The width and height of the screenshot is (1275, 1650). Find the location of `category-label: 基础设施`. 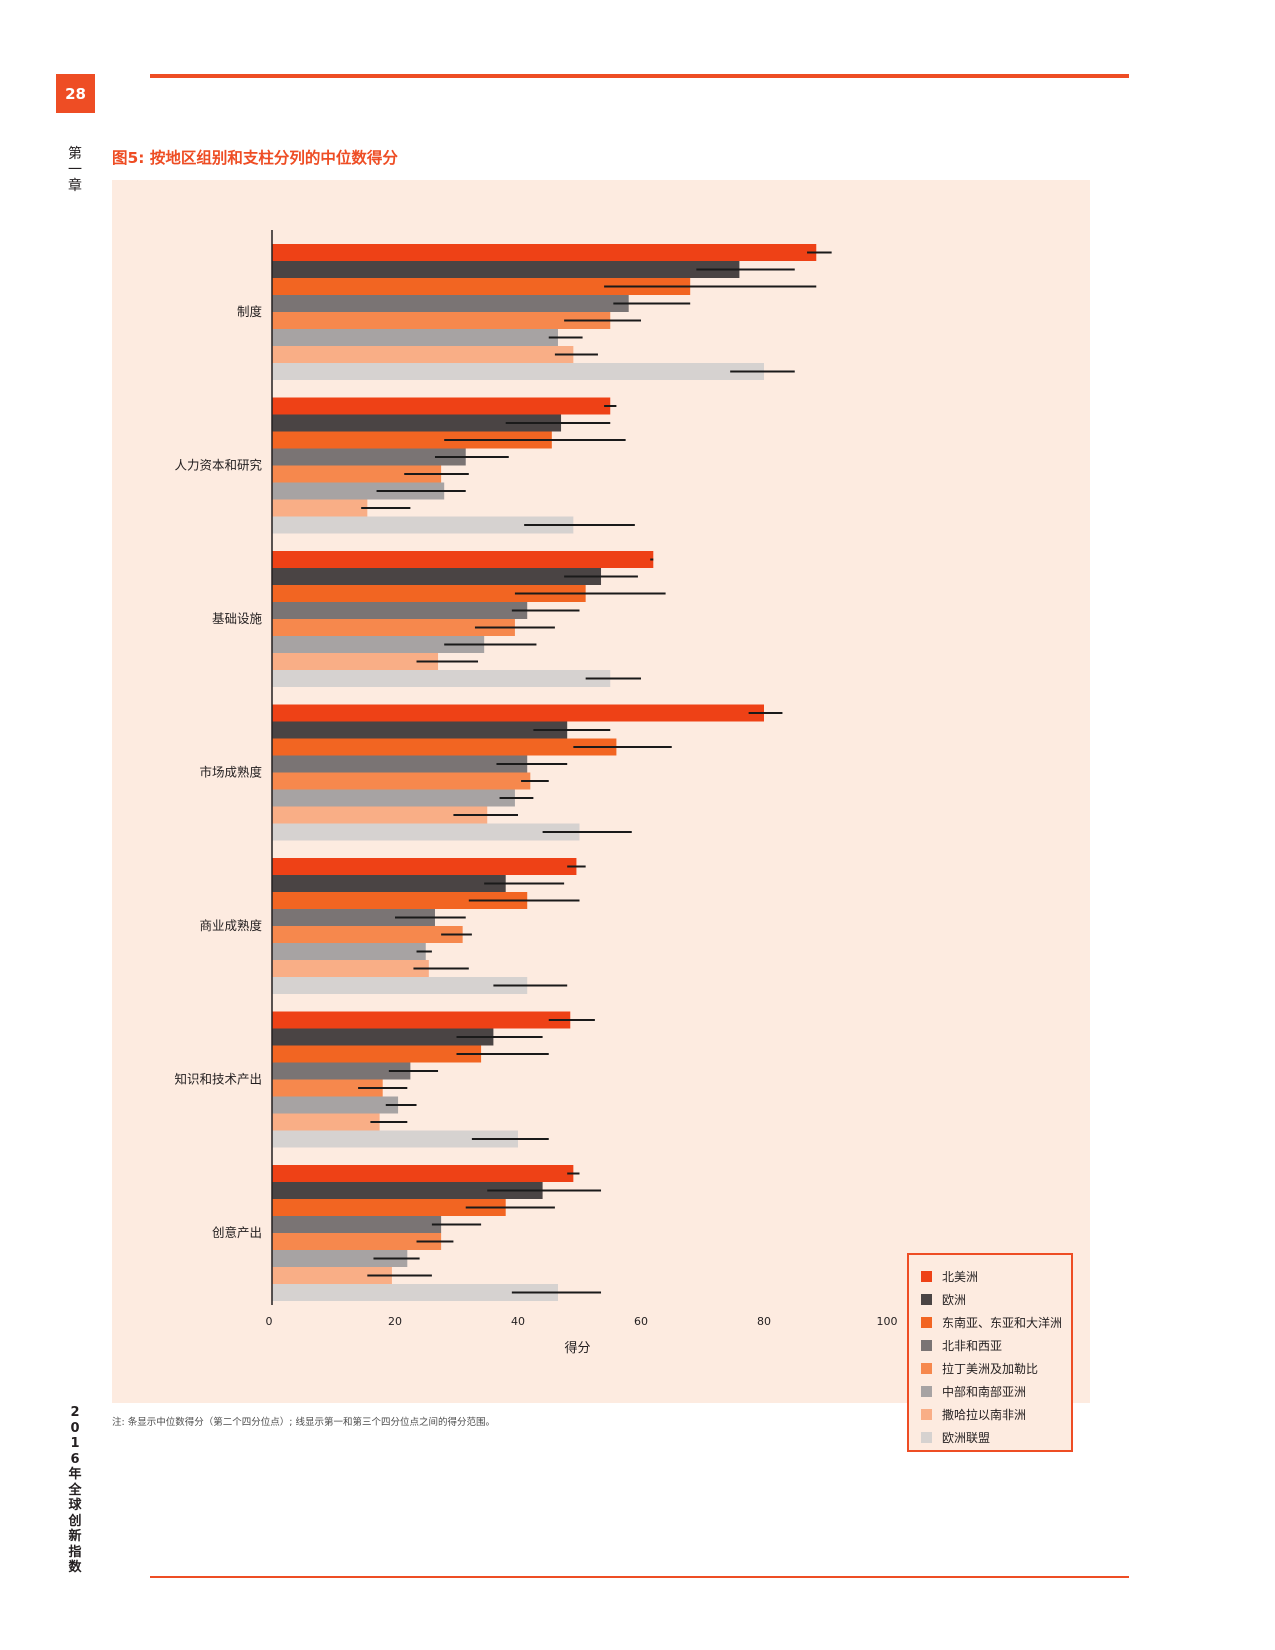

category-label: 基础设施 is located at coordinates (237, 618).